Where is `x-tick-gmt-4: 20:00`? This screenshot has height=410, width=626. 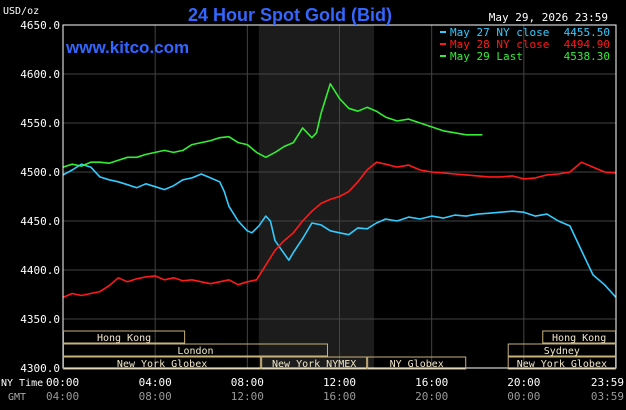
x-tick-gmt-4: 20:00 is located at coordinates (431, 396).